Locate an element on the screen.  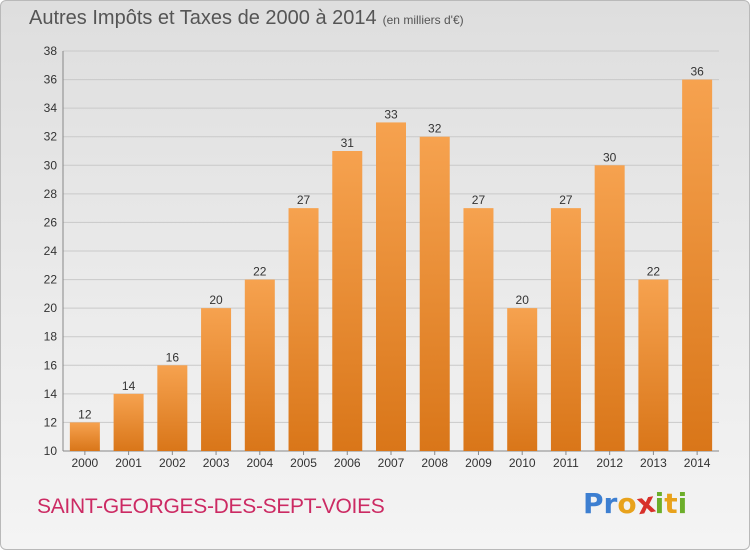
y-tick-labels: 10 12 14 16 18 20 22 24 26 28 30 32 34 36 38 is located at coordinates (51, 251).